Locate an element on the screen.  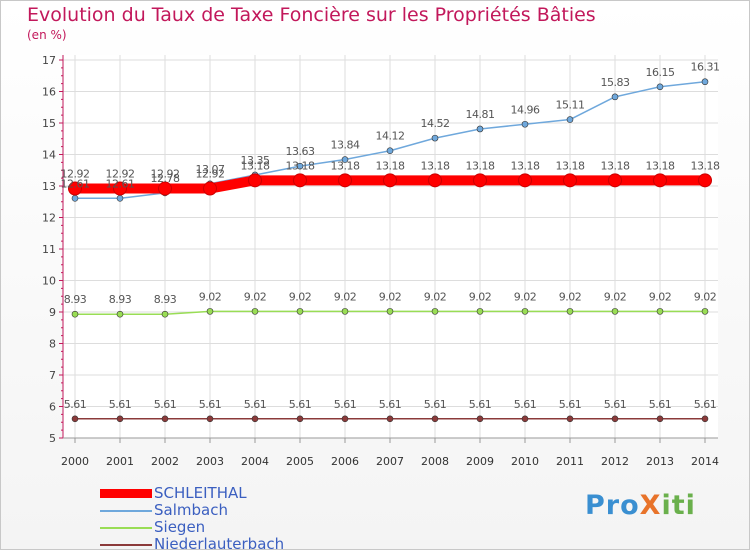
data-label: 15.83 is located at coordinates (615, 82).